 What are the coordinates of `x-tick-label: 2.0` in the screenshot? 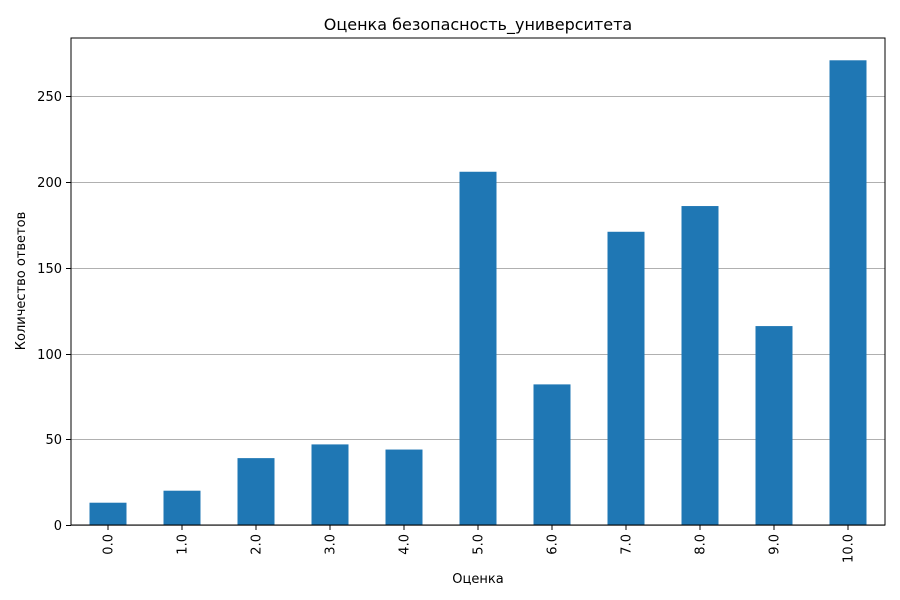 It's located at (257, 544).